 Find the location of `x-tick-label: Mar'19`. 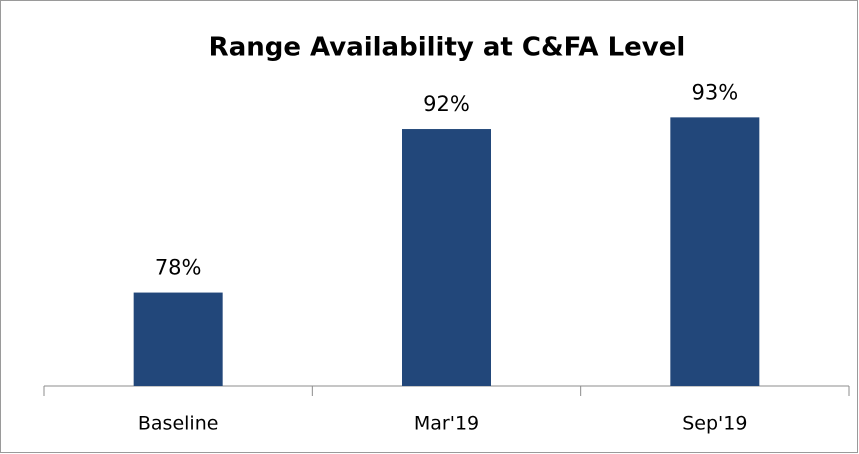

x-tick-label: Mar'19 is located at coordinates (446, 424).